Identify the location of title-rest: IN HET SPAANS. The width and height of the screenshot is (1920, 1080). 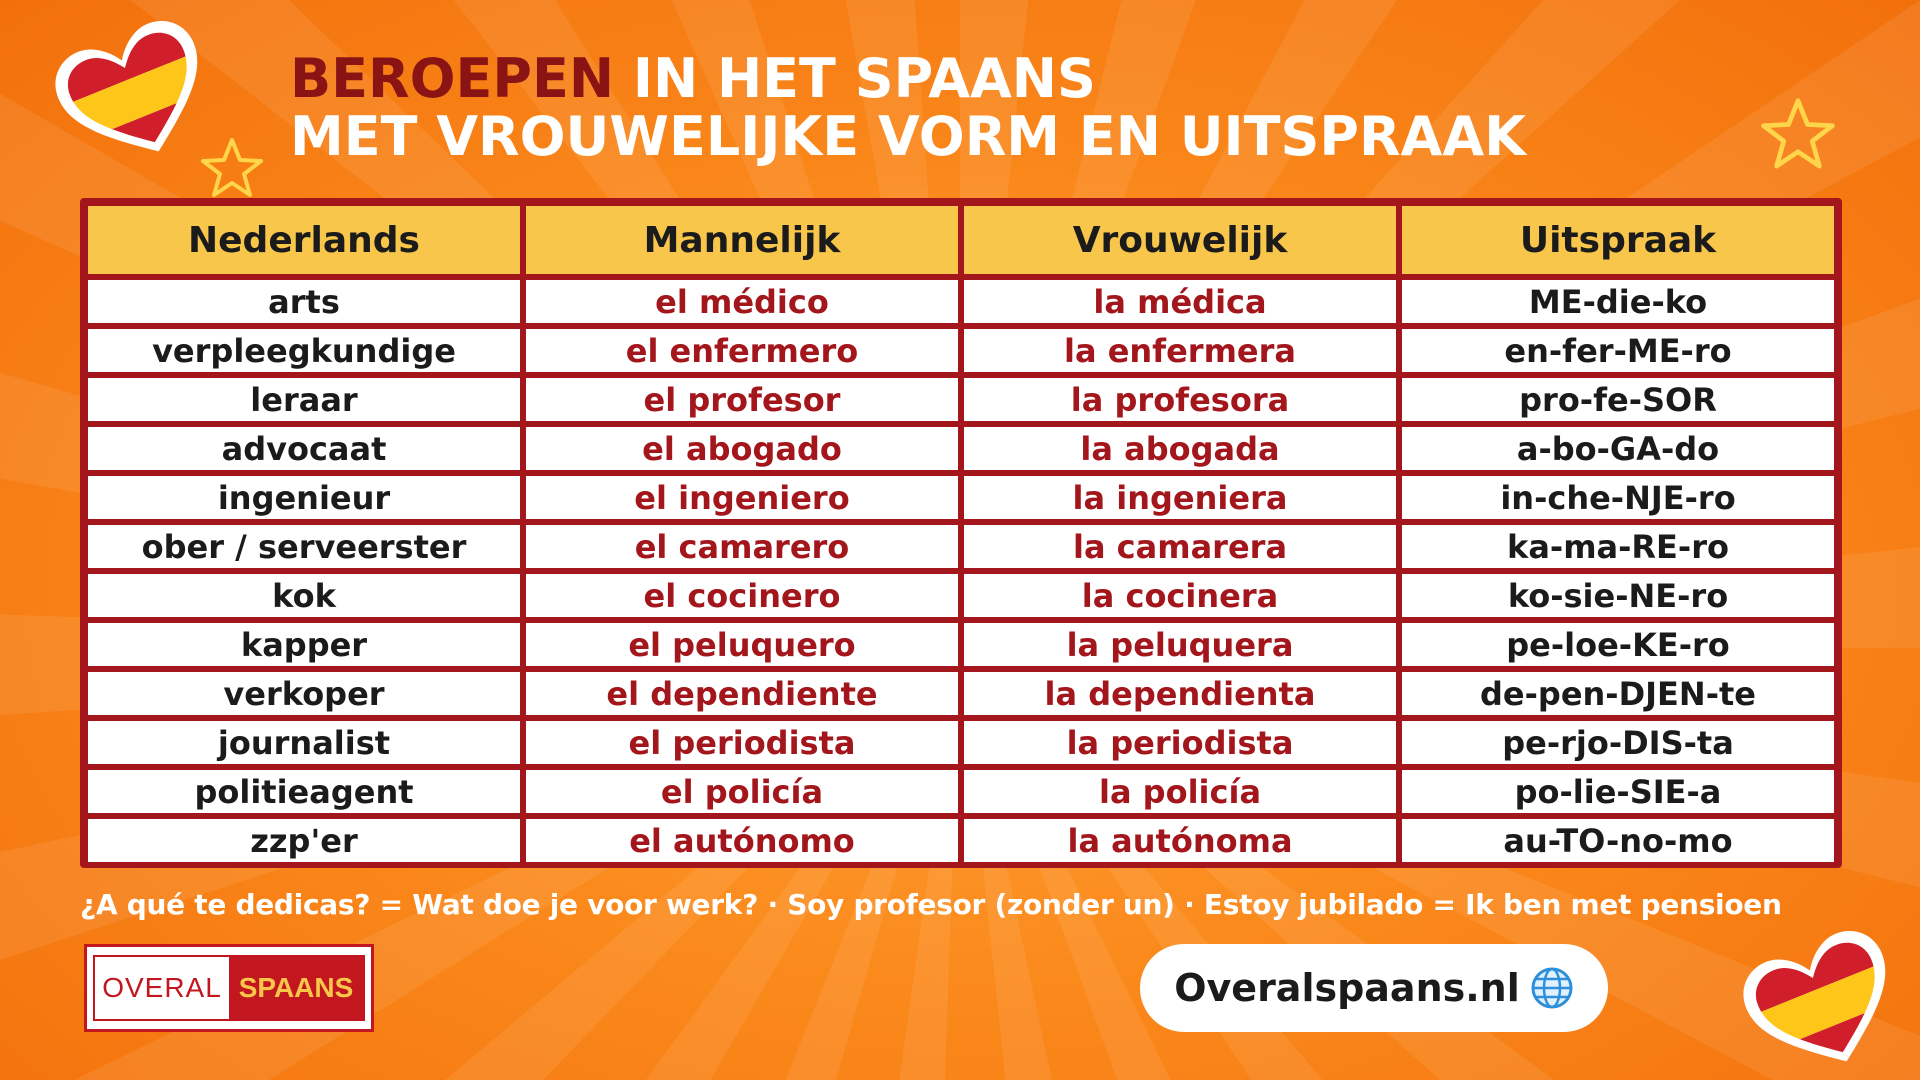
(855, 78).